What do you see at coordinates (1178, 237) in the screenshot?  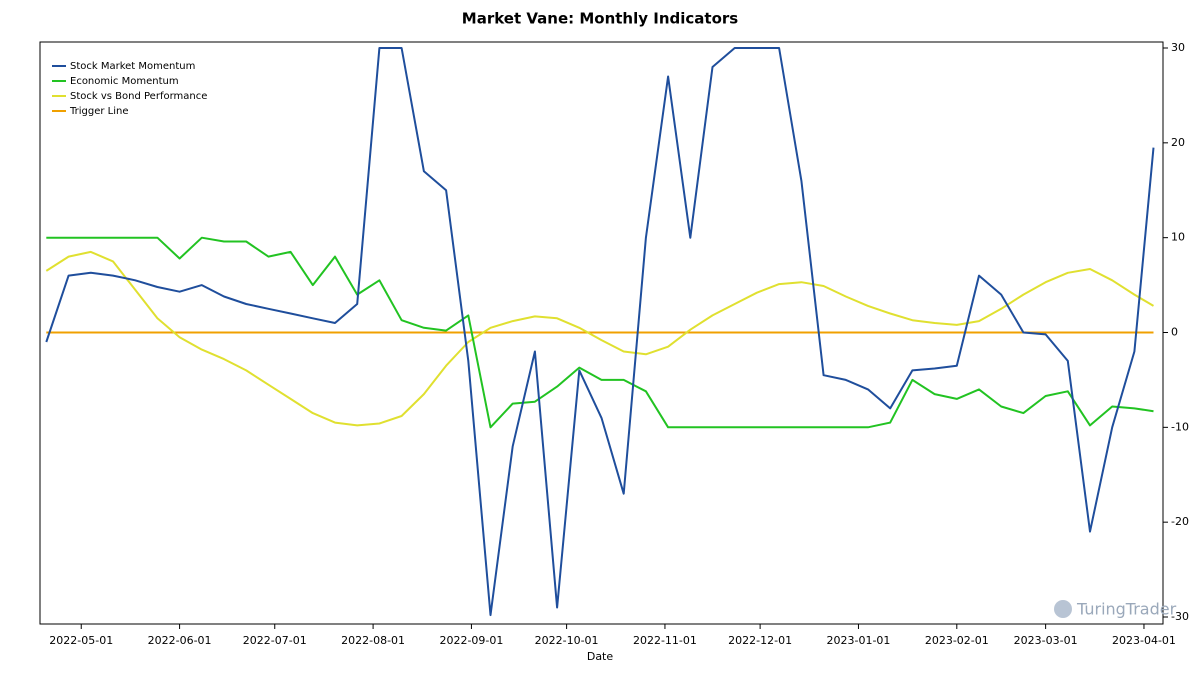 I see `y-tick-label: 10` at bounding box center [1178, 237].